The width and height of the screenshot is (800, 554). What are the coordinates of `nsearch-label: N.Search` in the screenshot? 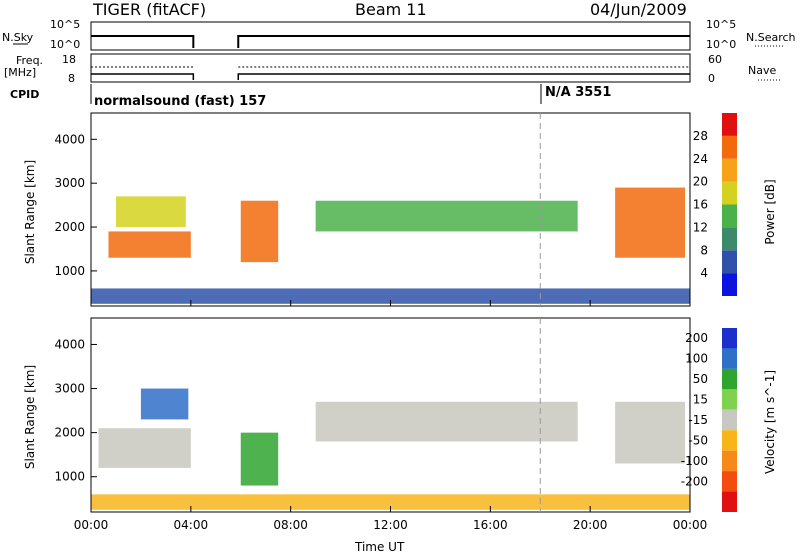 It's located at (771, 37).